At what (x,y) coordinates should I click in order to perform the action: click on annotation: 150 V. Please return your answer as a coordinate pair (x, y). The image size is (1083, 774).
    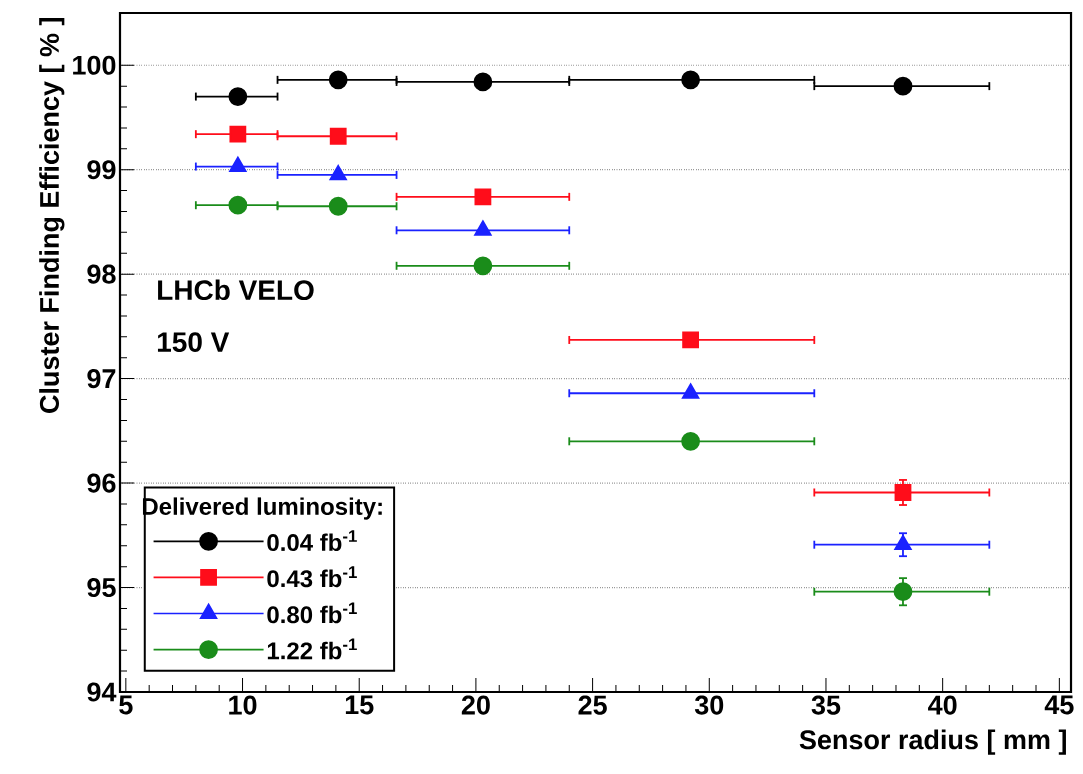
    Looking at the image, I should click on (193, 342).